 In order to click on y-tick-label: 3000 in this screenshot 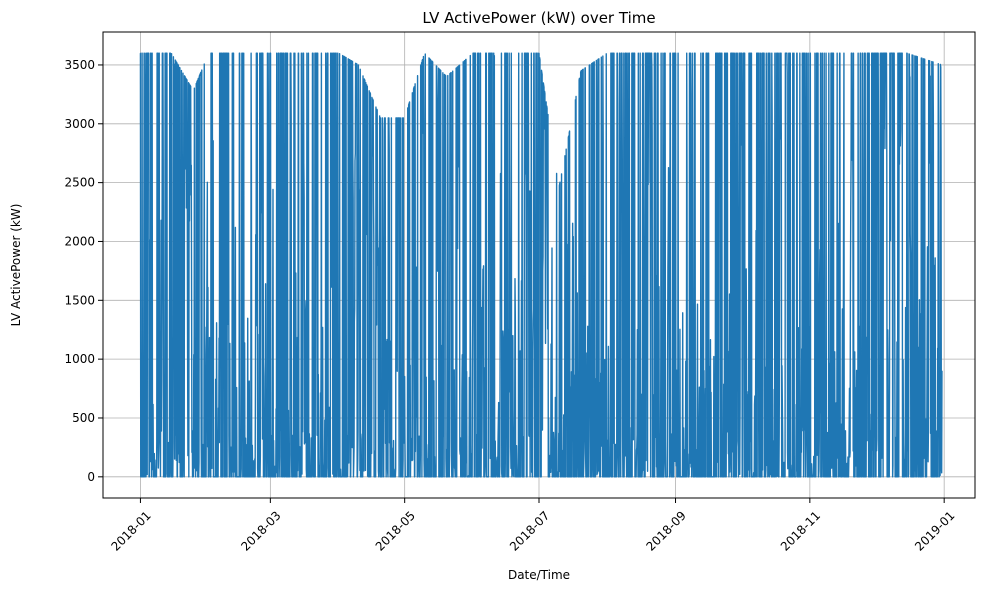, I will do `click(79, 124)`.